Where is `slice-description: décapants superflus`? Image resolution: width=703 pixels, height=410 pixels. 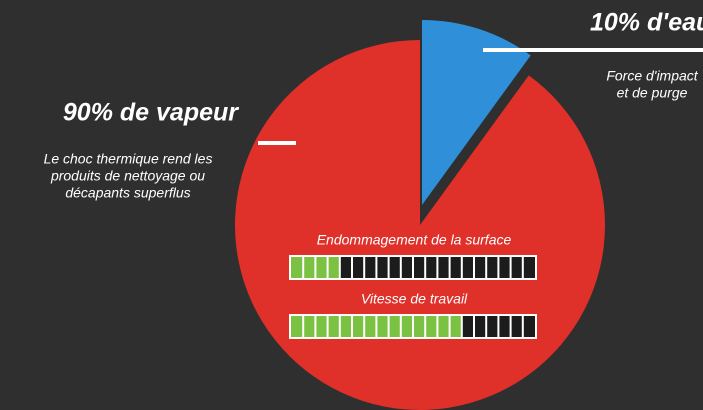
slice-description: décapants superflus is located at coordinates (127, 193).